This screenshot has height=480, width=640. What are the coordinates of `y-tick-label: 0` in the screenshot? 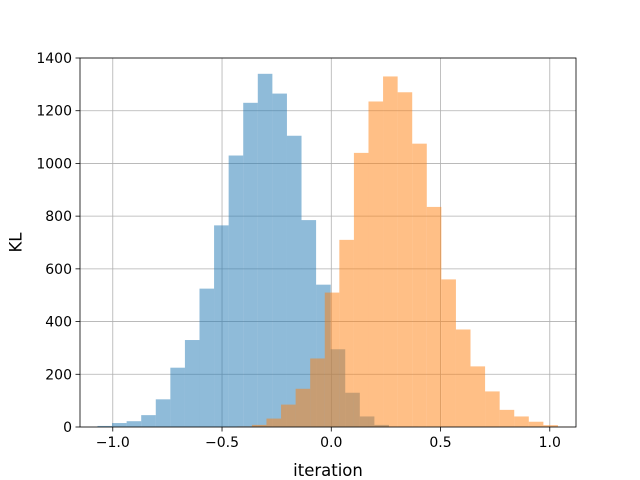 It's located at (67, 428).